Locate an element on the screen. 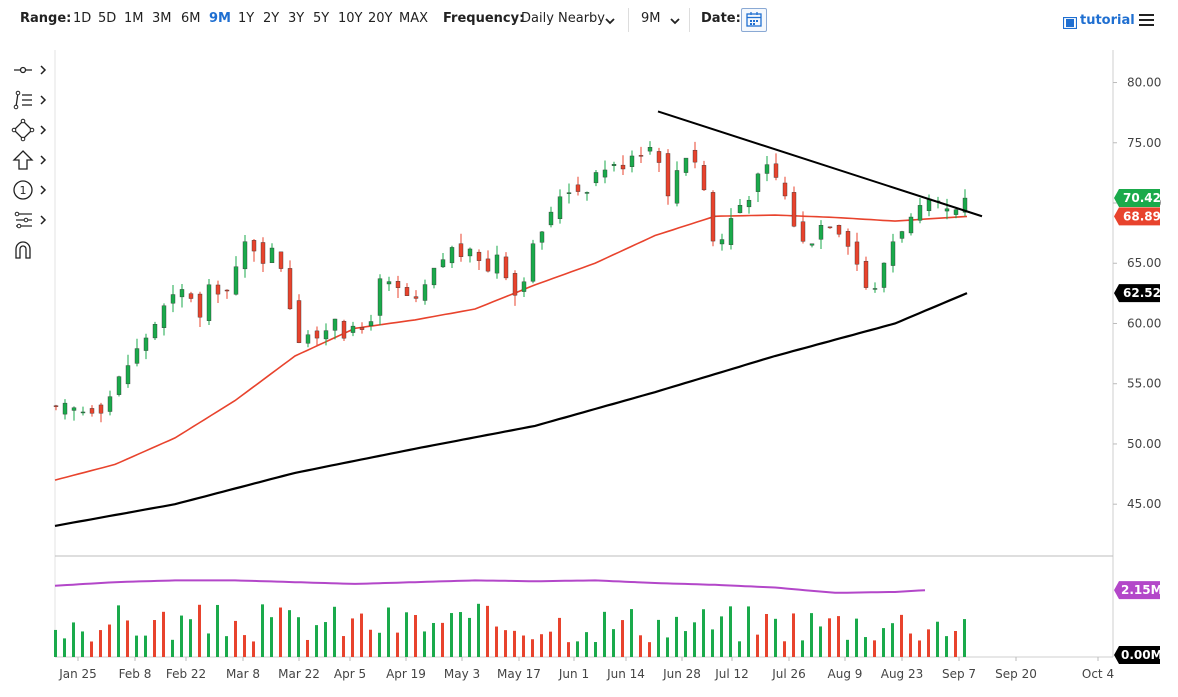 The image size is (1178, 697). range-button-20y: 20Y is located at coordinates (380, 18).